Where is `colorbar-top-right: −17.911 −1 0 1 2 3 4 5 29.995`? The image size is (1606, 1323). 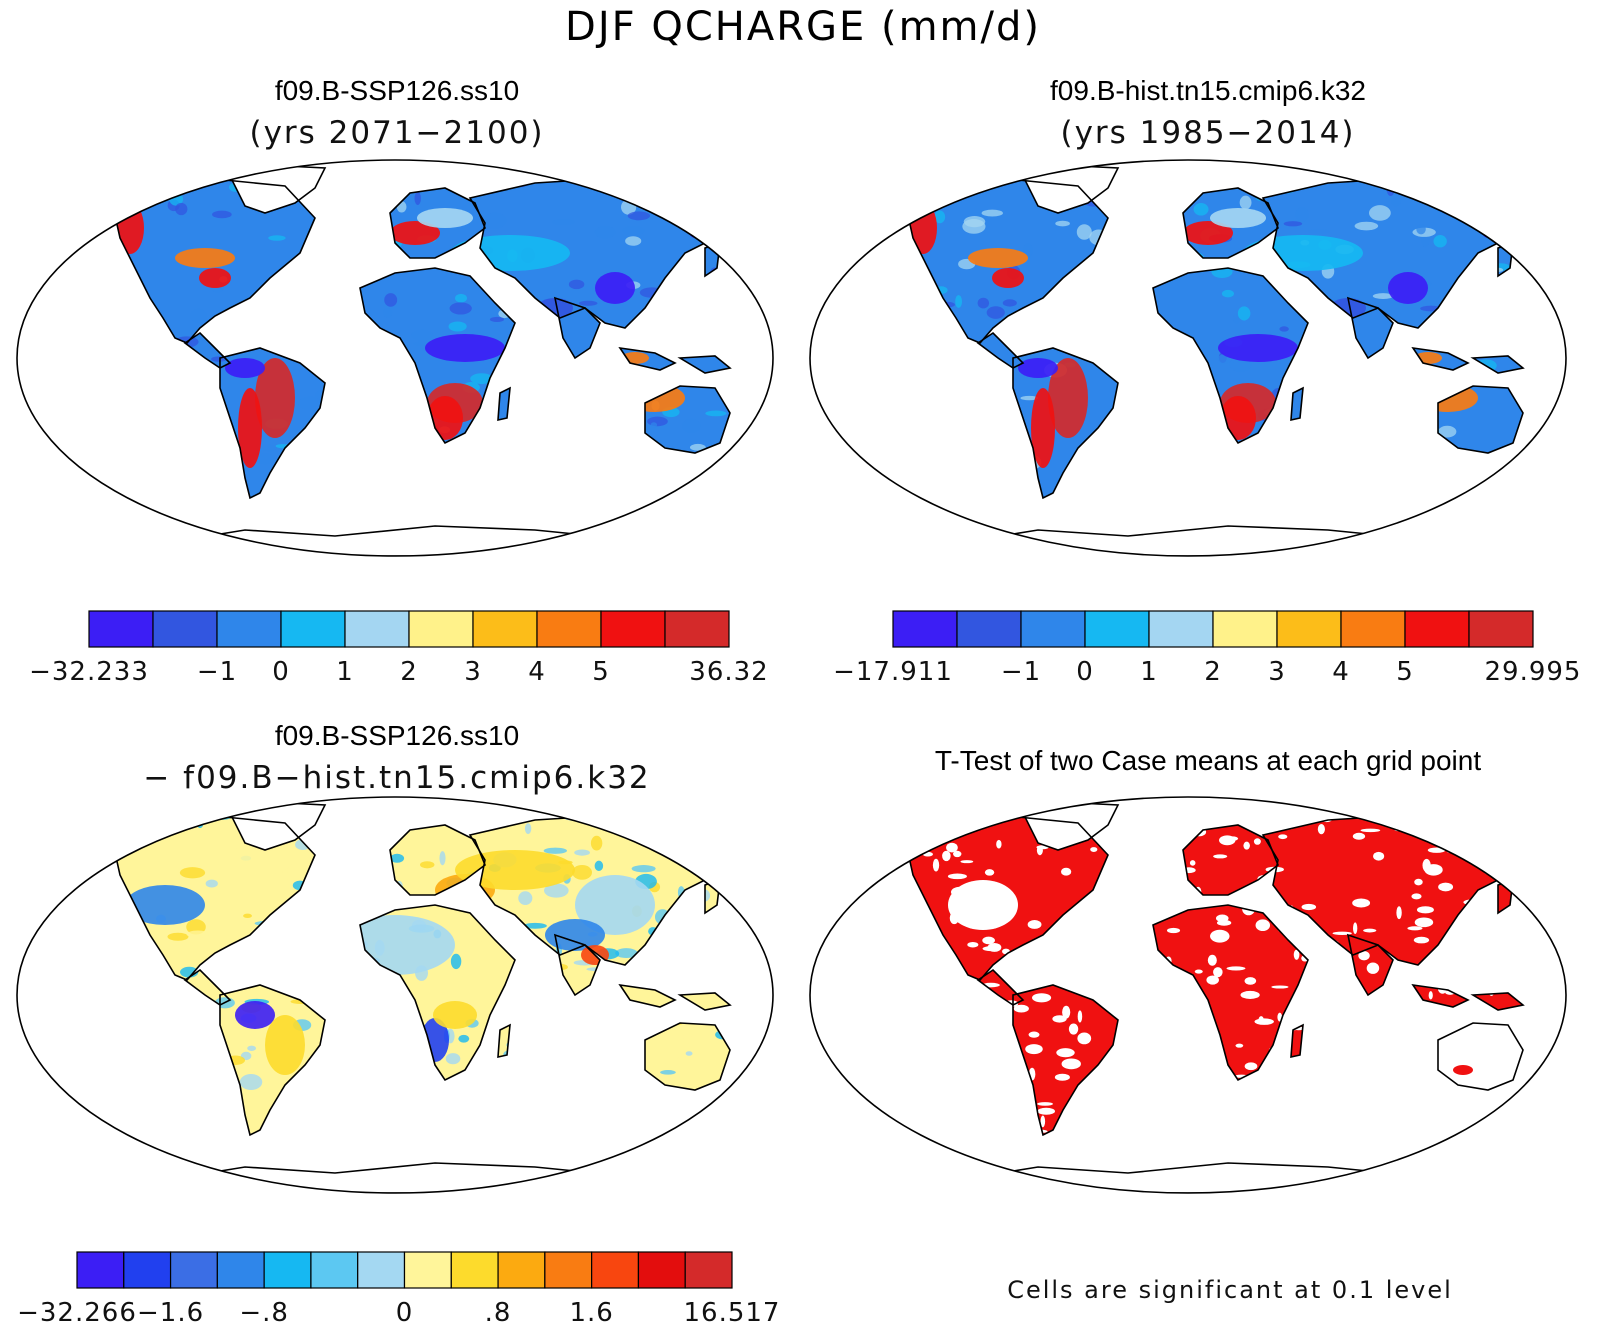 colorbar-top-right: −17.911 −1 0 1 2 3 4 5 29.995 is located at coordinates (1207, 648).